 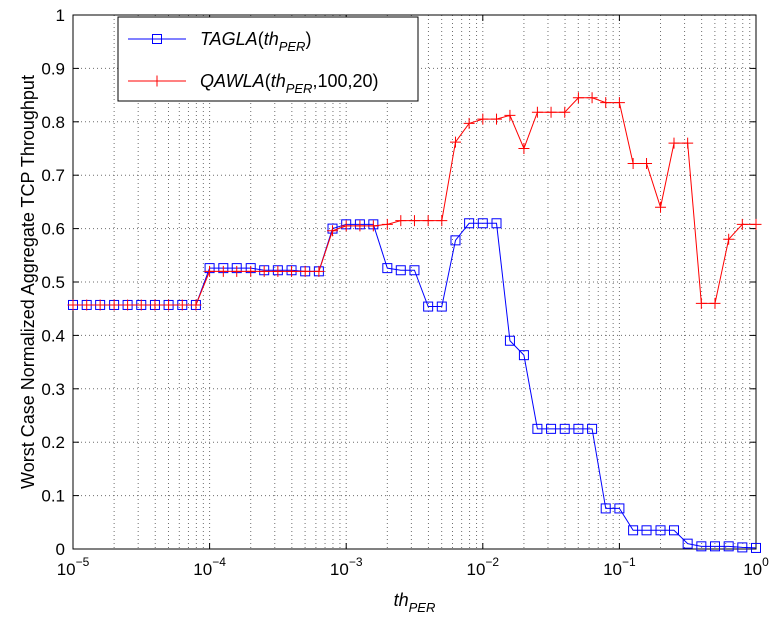 What do you see at coordinates (53, 175) in the screenshot?
I see `y-tick-label: 0.7` at bounding box center [53, 175].